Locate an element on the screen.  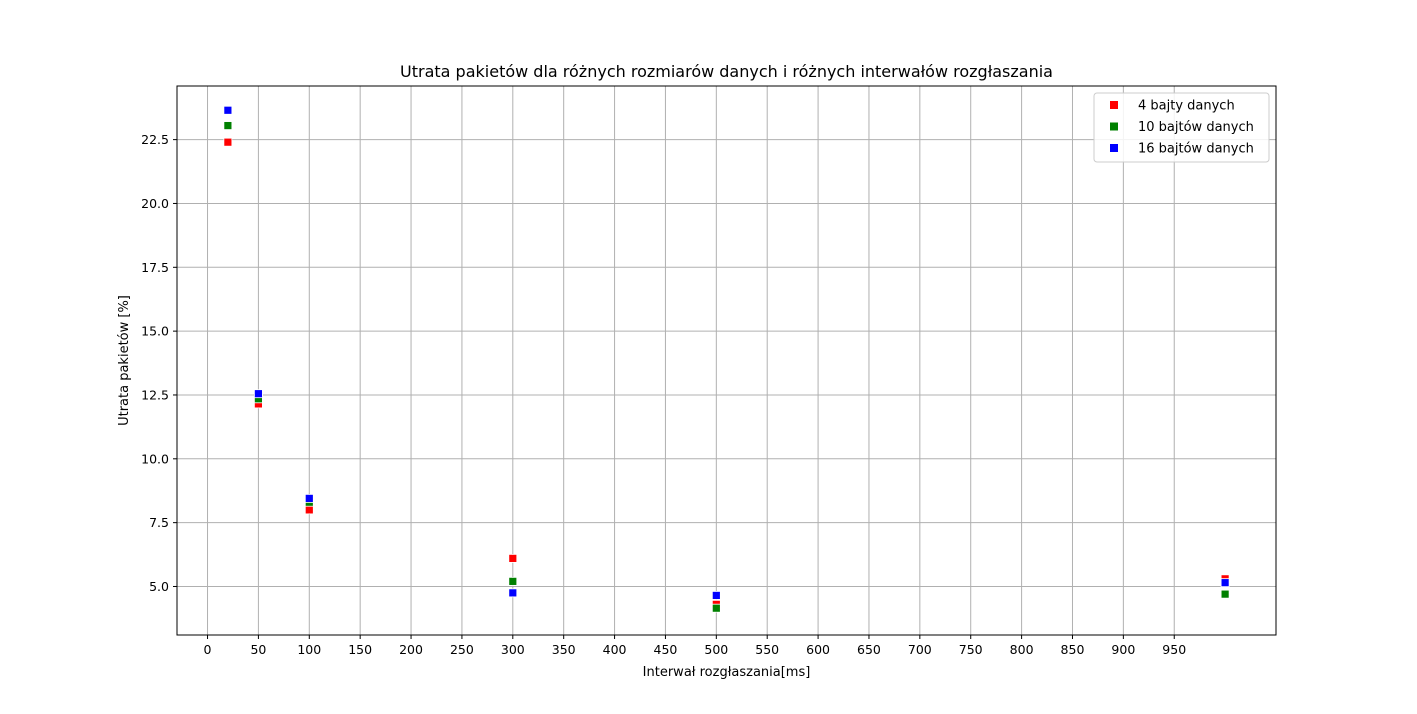
y-tick-label: 17.5 is located at coordinates (155, 267).